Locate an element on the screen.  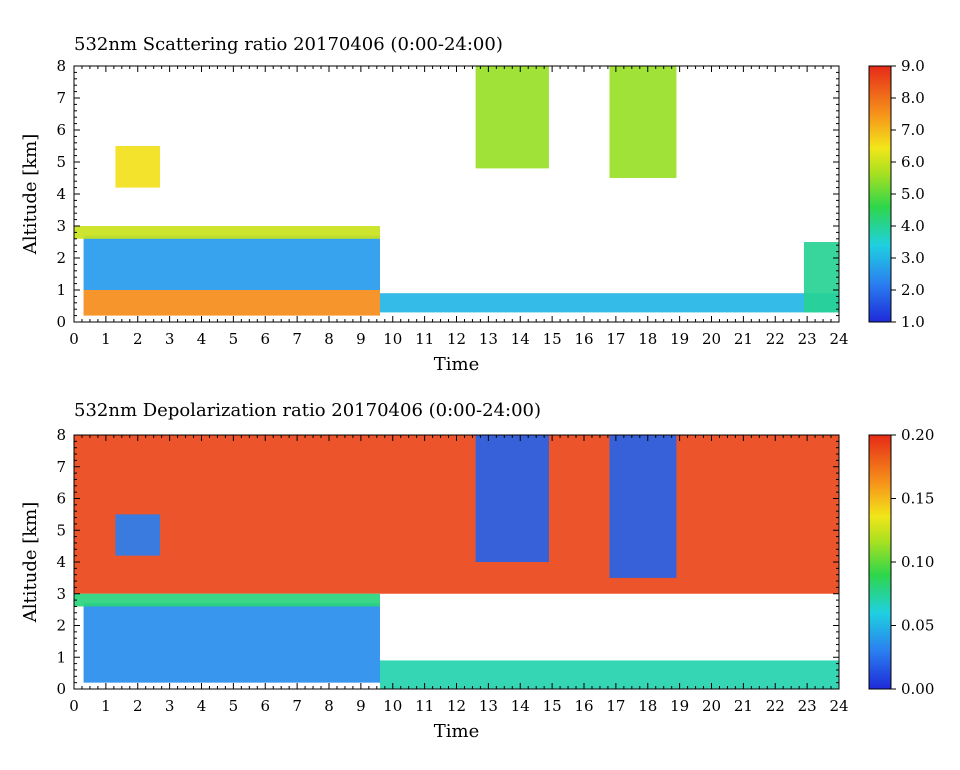
x-axis-label: Time is located at coordinates (456, 364).